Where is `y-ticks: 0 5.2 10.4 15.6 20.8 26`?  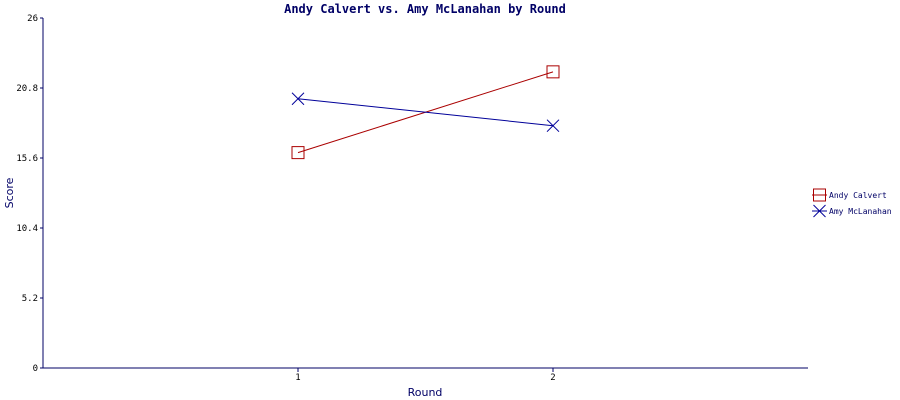 y-ticks: 0 5.2 10.4 15.6 20.8 26 is located at coordinates (29, 194).